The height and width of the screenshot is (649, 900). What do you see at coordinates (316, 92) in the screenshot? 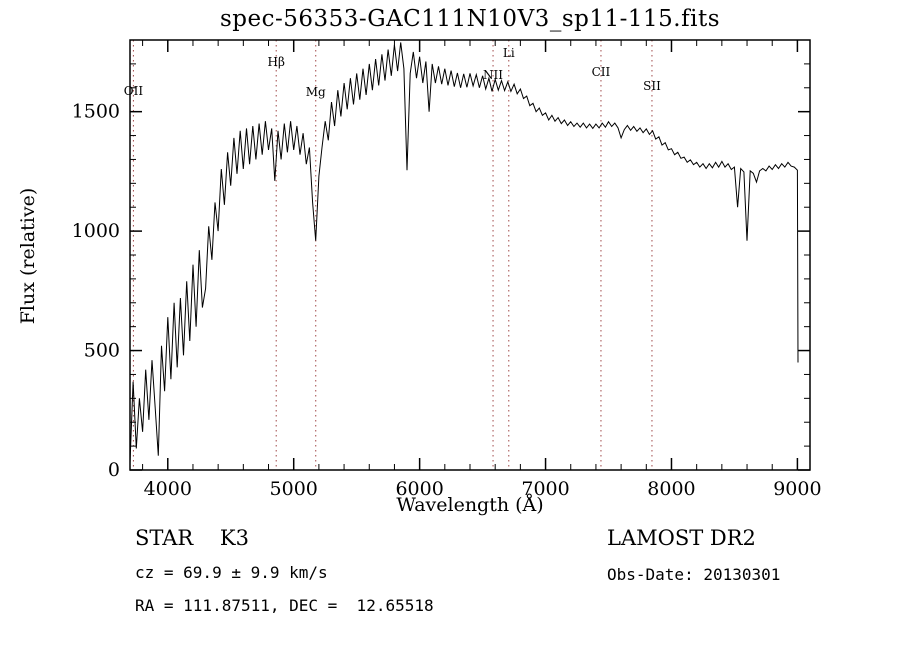
I see `spectral-line-label: Mg` at bounding box center [316, 92].